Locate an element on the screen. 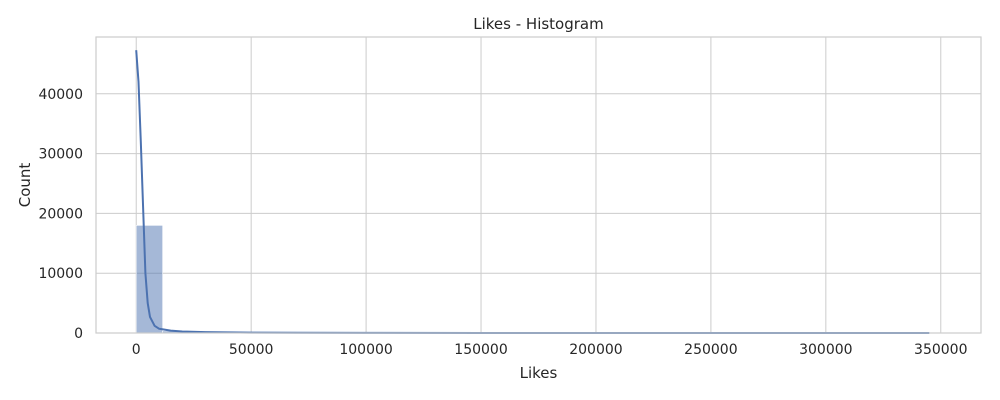  y-axis-label: Count is located at coordinates (25, 185).